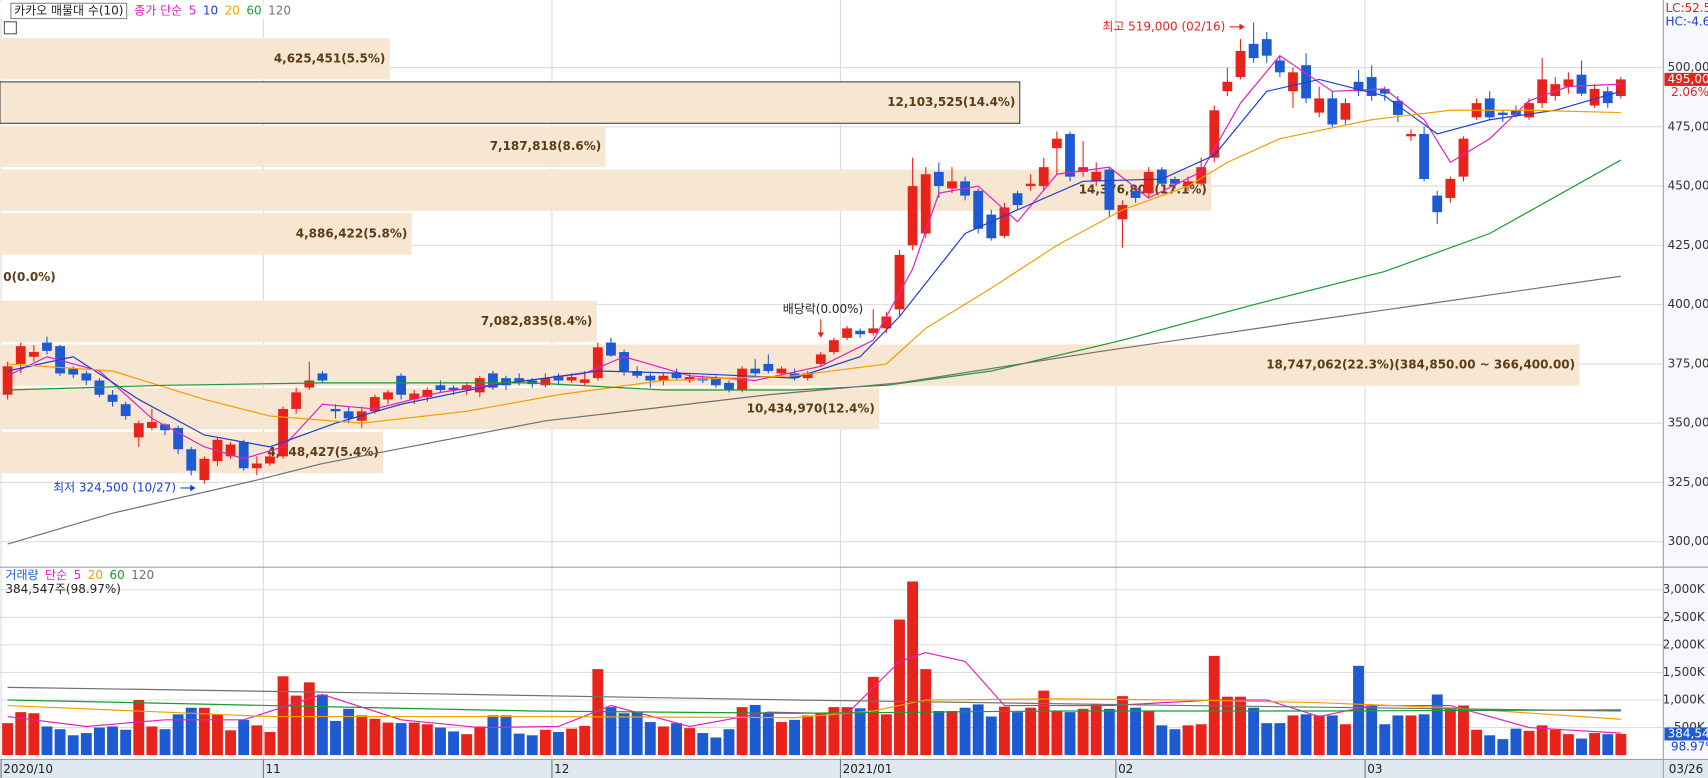 The width and height of the screenshot is (1708, 778). What do you see at coordinates (823, 309) in the screenshot?
I see `annotation-dividend: 배당락(0.00%)` at bounding box center [823, 309].